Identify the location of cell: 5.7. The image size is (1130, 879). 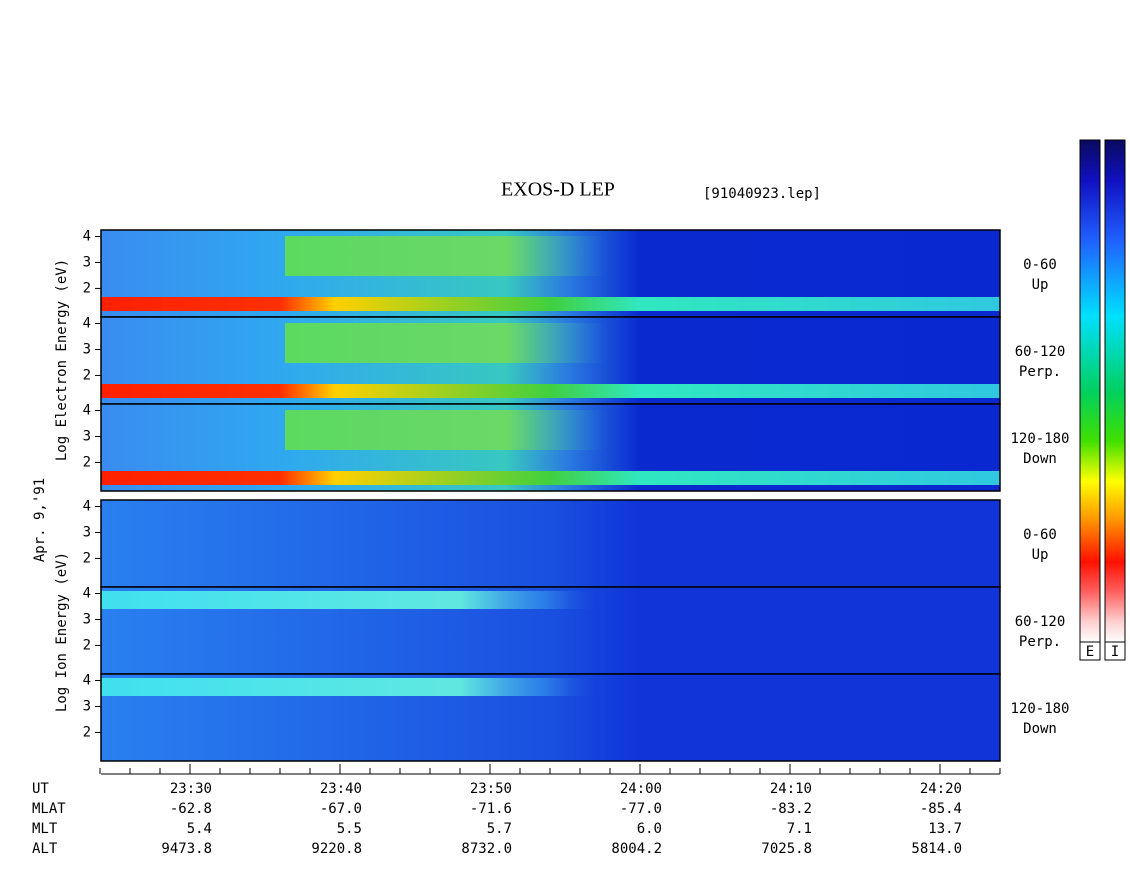
(499, 829).